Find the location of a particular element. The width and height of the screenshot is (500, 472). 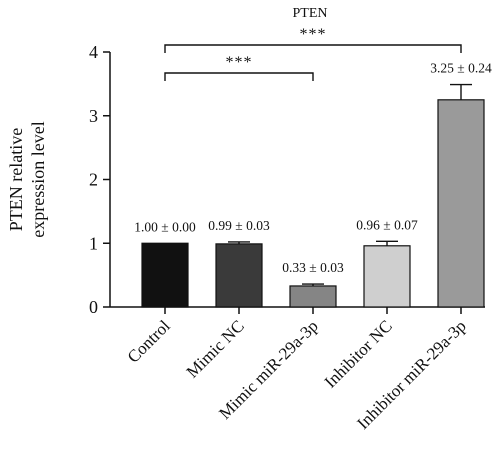

y-tick-label-1: 1 is located at coordinates (93, 243).